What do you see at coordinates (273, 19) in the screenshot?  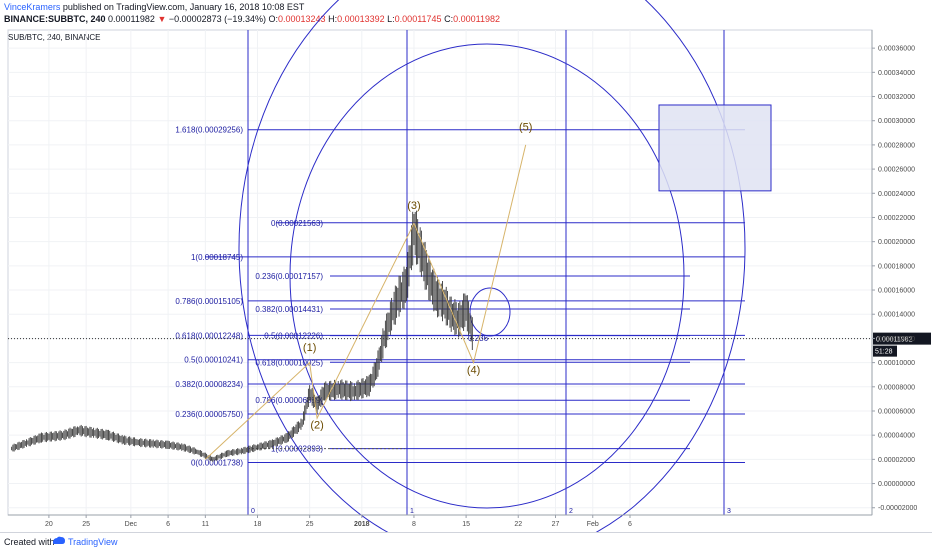 I see `open-label: O:` at bounding box center [273, 19].